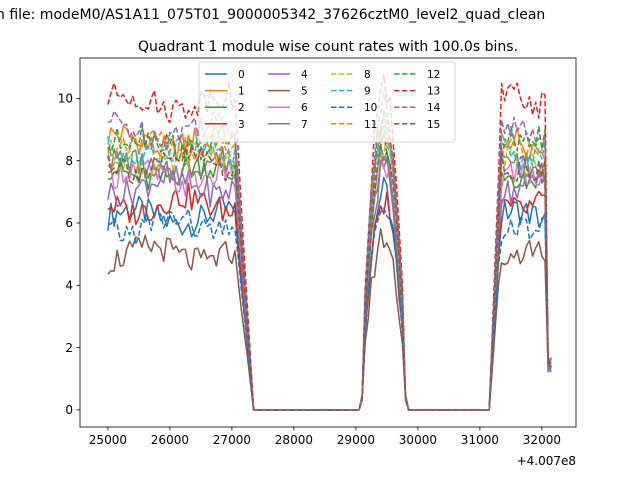 This screenshot has height=480, width=640. What do you see at coordinates (433, 125) in the screenshot?
I see `legend-label-15: 15` at bounding box center [433, 125].